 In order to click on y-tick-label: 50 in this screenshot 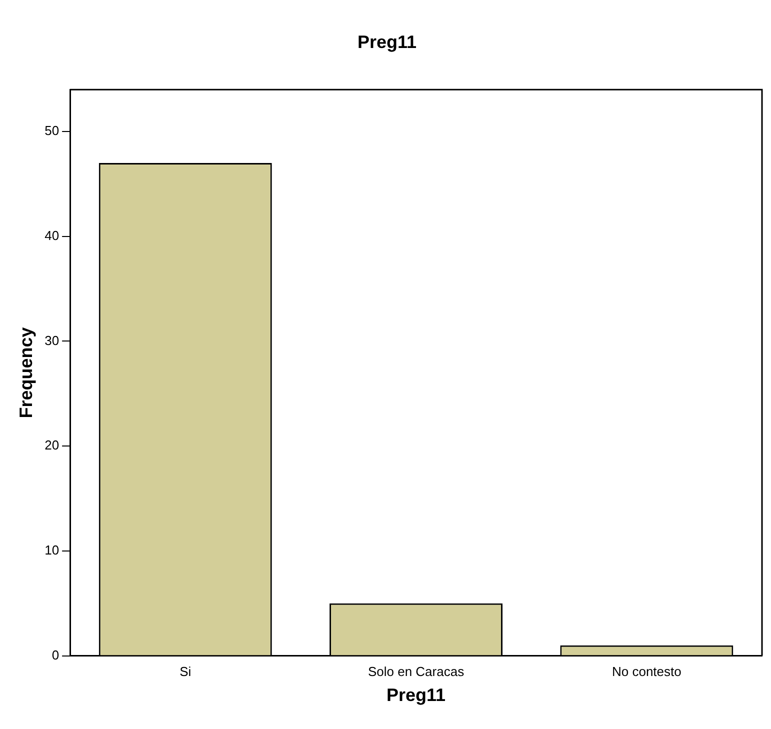, I will do `click(52, 130)`.